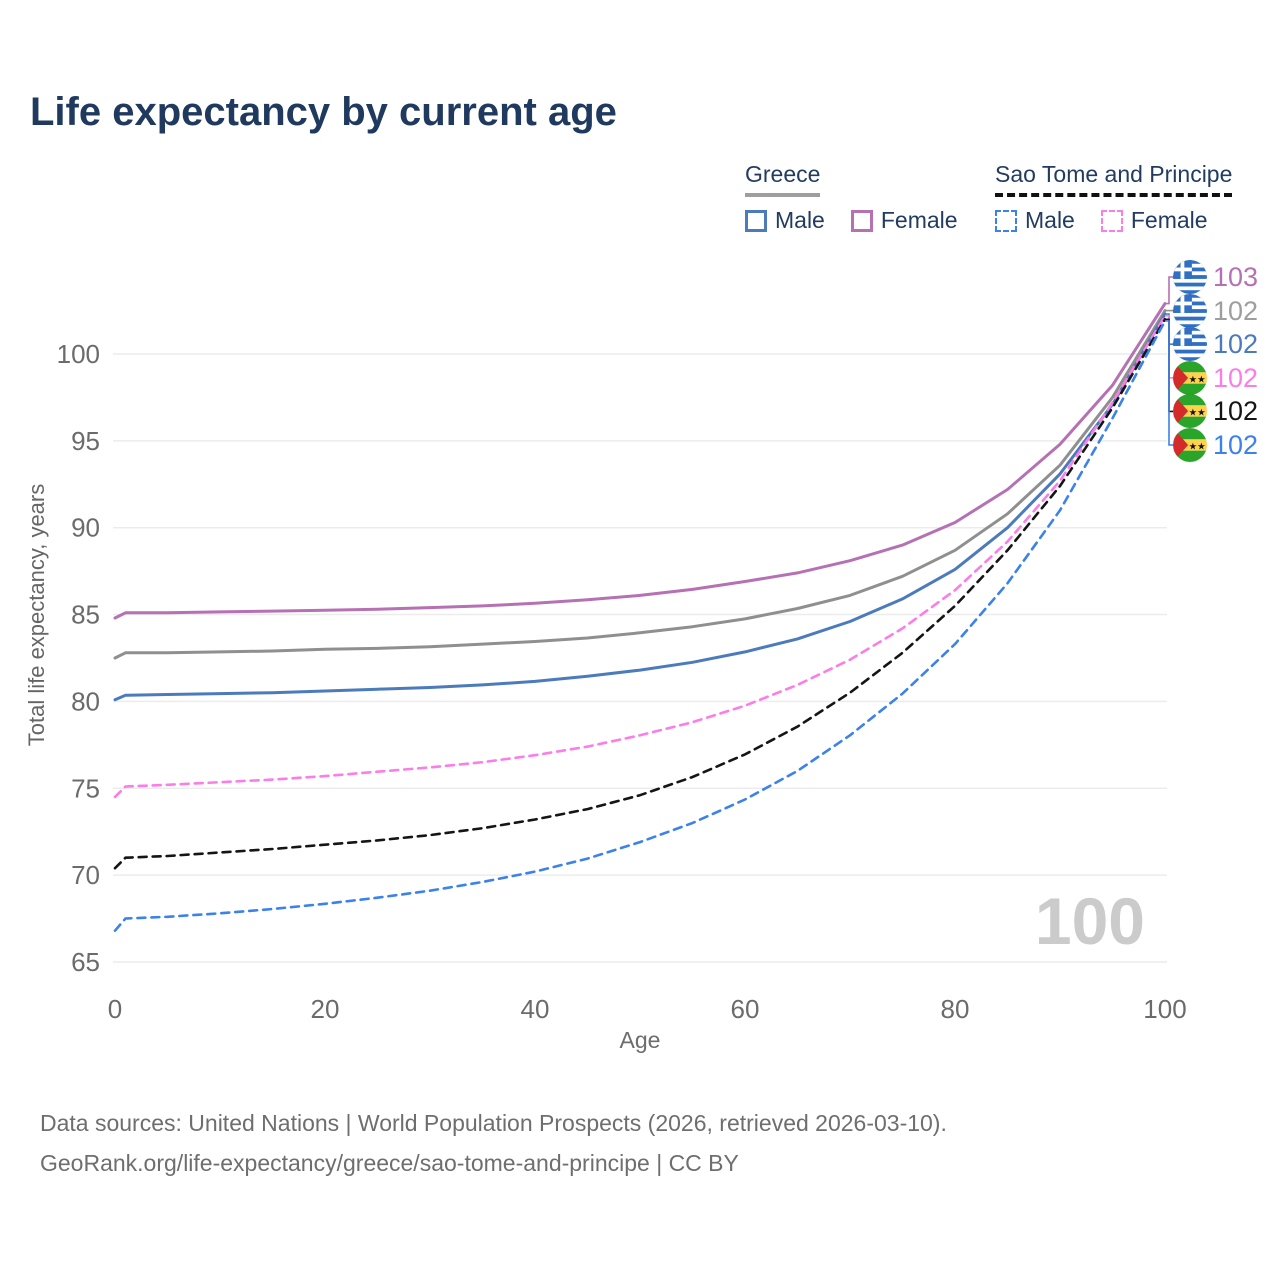 The image size is (1280, 1280). I want to click on x-tick-100: 100, so click(1164, 1009).